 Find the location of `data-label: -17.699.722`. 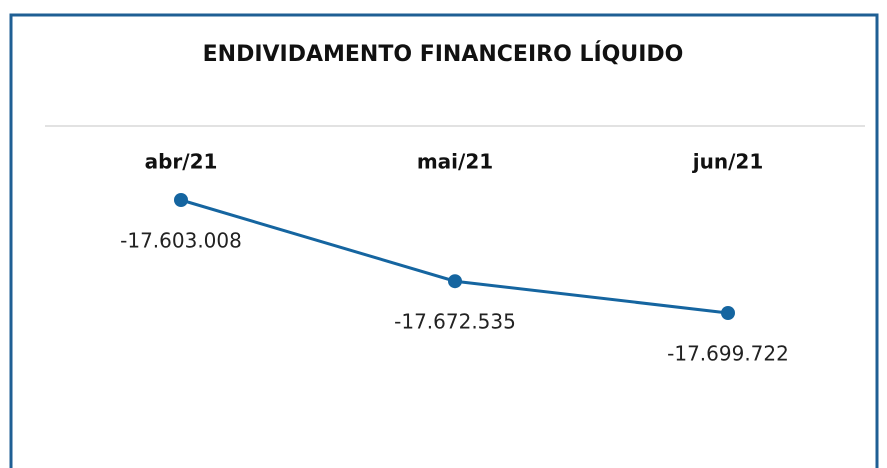

data-label: -17.699.722 is located at coordinates (728, 354).